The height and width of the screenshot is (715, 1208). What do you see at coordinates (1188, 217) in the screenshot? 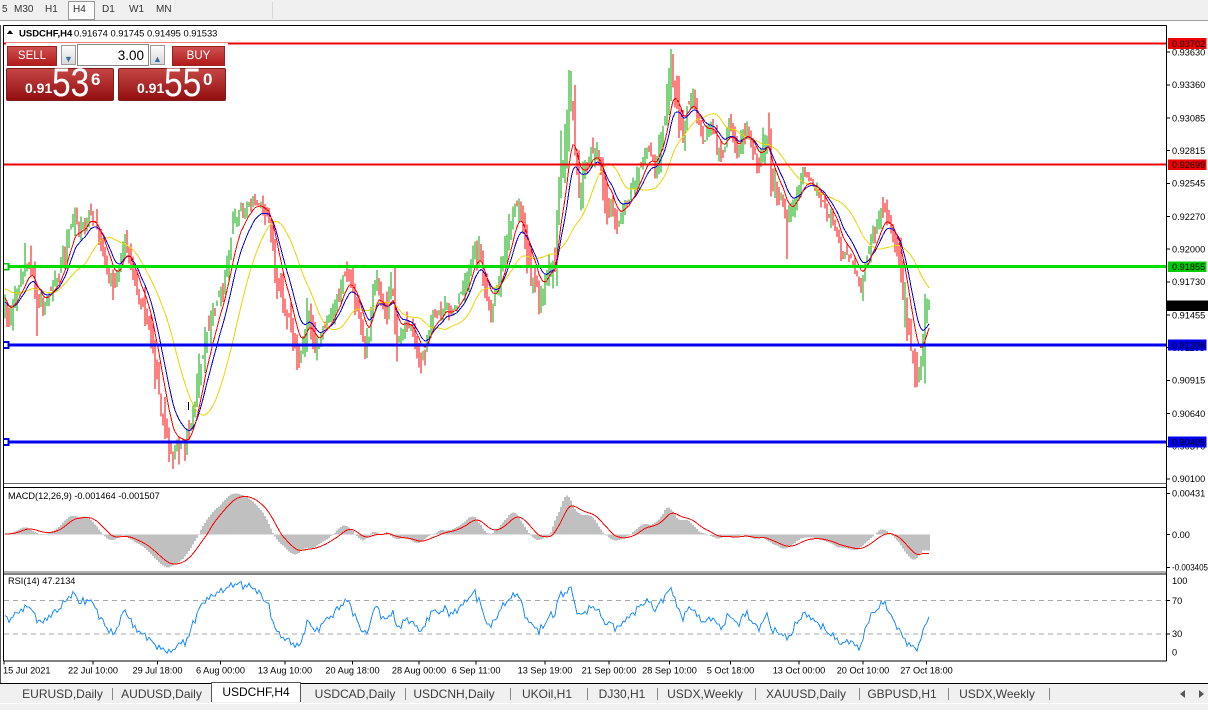
I see `svg-text: 0.92270` at bounding box center [1188, 217].